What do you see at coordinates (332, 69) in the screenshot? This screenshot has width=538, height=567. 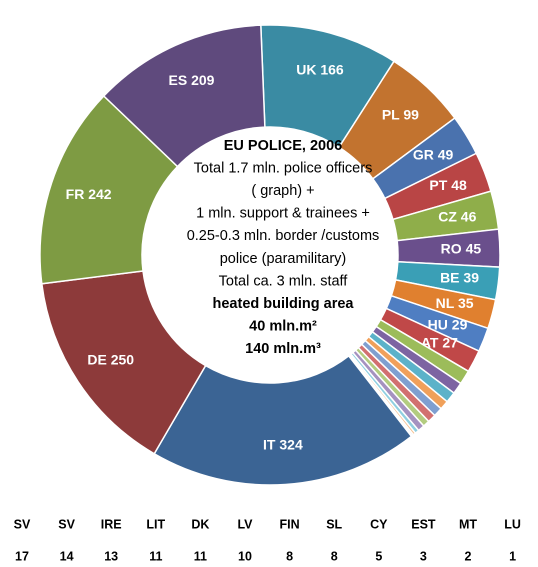 I see `label-value: 166` at bounding box center [332, 69].